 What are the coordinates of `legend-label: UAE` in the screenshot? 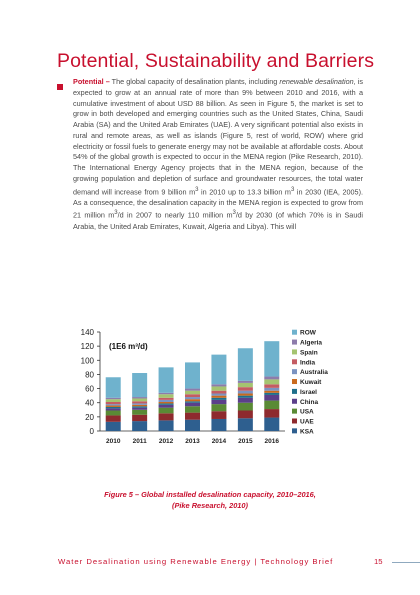 It's located at (307, 421).